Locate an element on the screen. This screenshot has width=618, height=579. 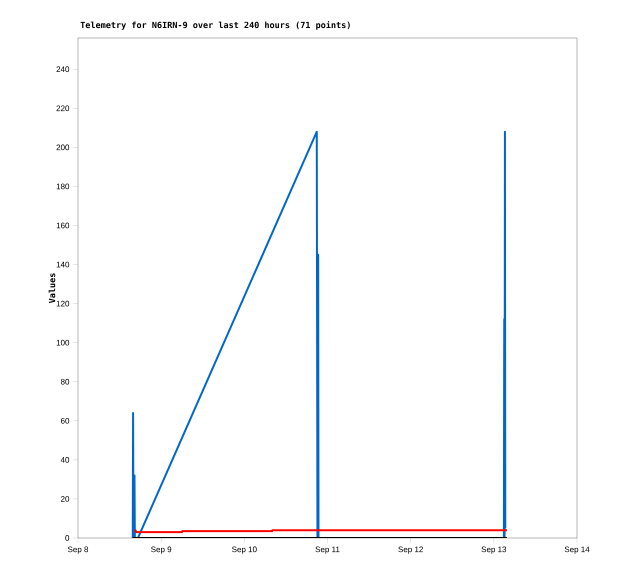
y-tick-label: 20 is located at coordinates (65, 499).